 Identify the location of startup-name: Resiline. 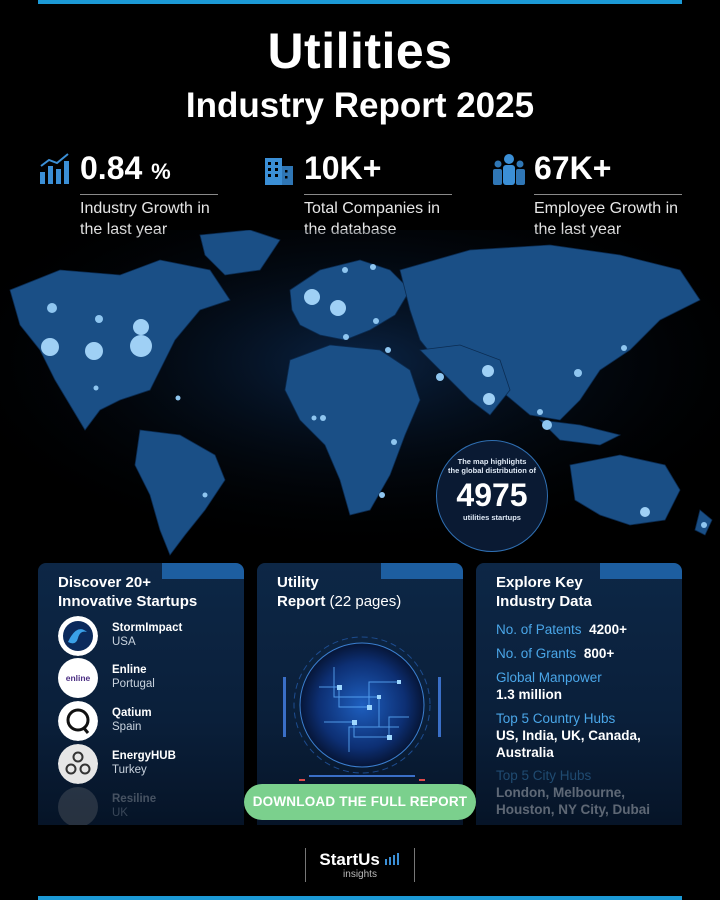
(134, 799).